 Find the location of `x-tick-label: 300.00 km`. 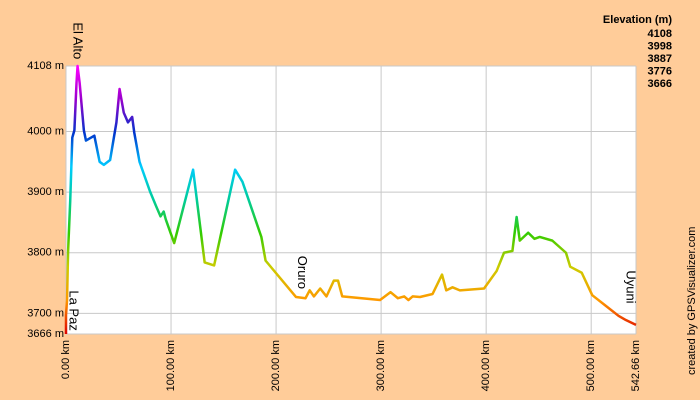

x-tick-label: 300.00 km is located at coordinates (381, 365).